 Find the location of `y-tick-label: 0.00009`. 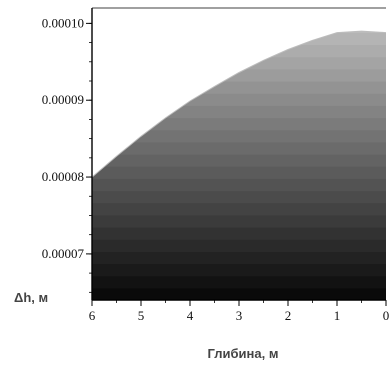

y-tick-label: 0.00009 is located at coordinates (63, 99).